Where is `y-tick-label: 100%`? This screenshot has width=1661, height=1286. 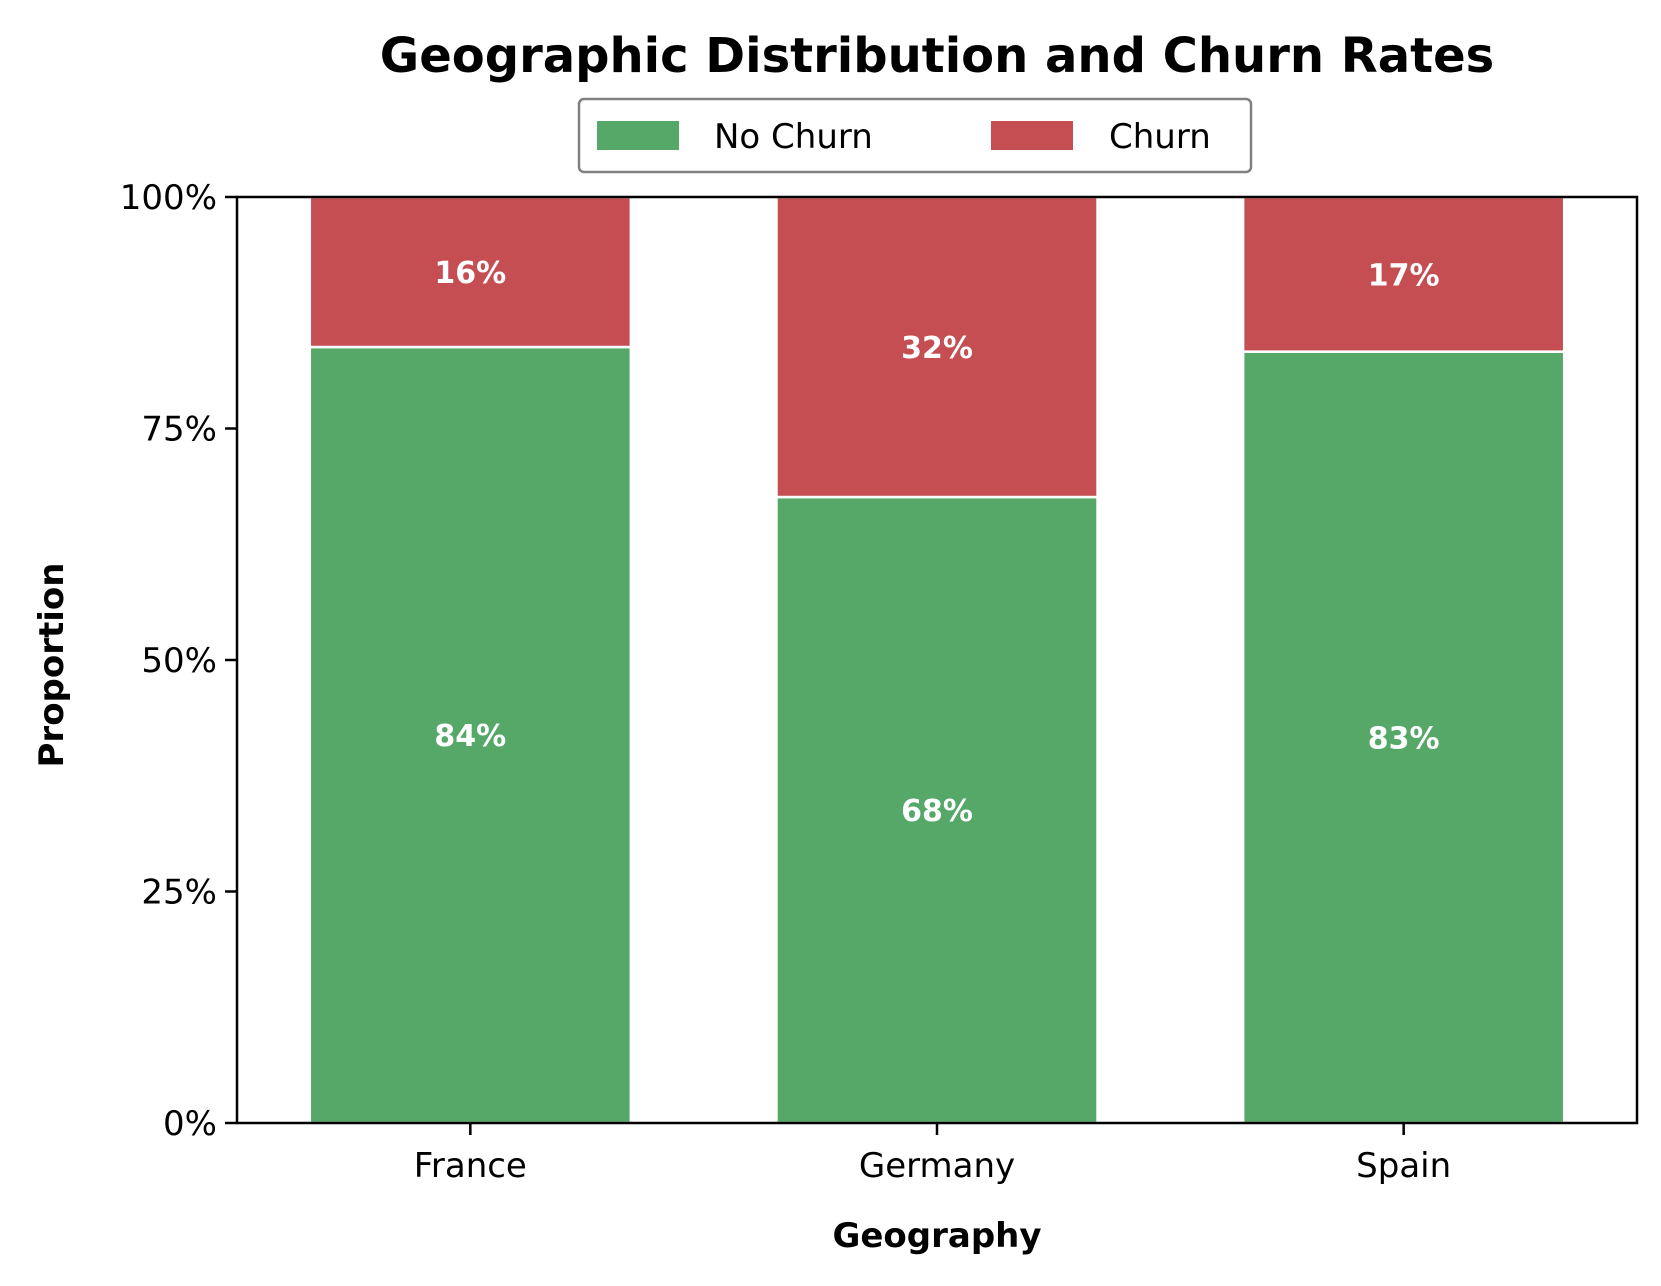
y-tick-label: 100% is located at coordinates (168, 198).